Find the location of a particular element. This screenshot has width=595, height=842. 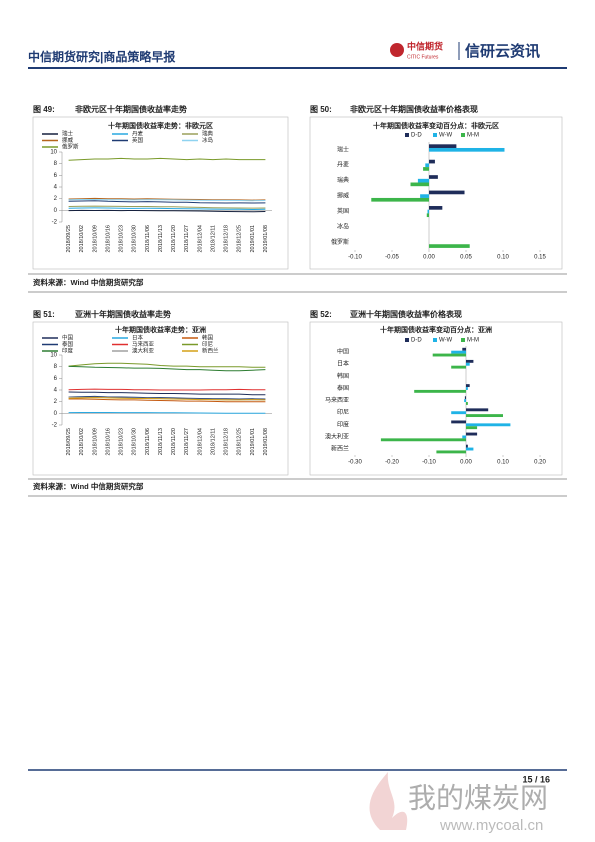

legend-label: 英国 is located at coordinates (138, 140).